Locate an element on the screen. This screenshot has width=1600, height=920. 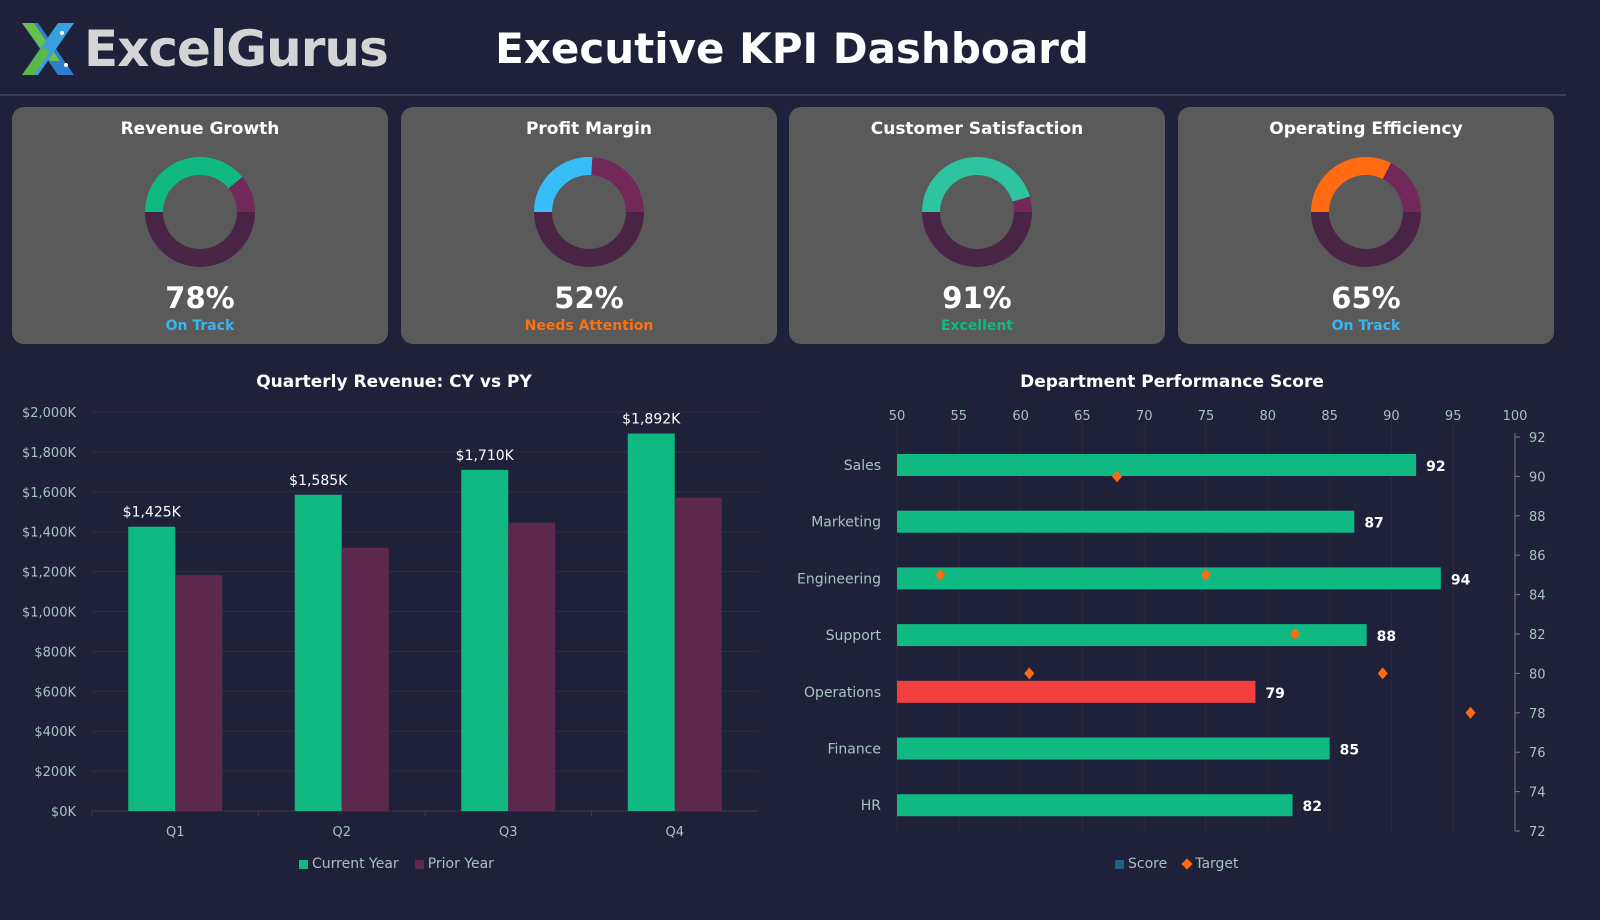
y-tick-label: $800K is located at coordinates (55, 652).